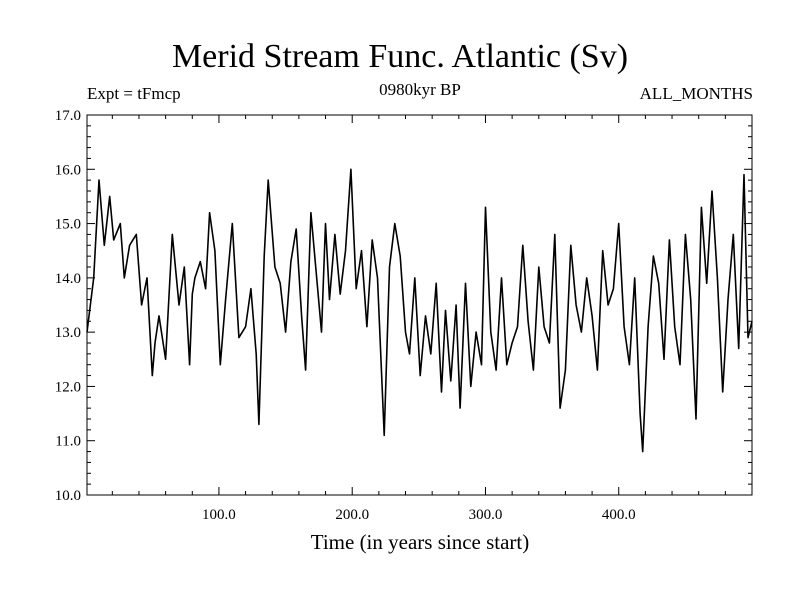 The height and width of the screenshot is (600, 800). I want to click on y-tick-label: 11.0, so click(68, 442).